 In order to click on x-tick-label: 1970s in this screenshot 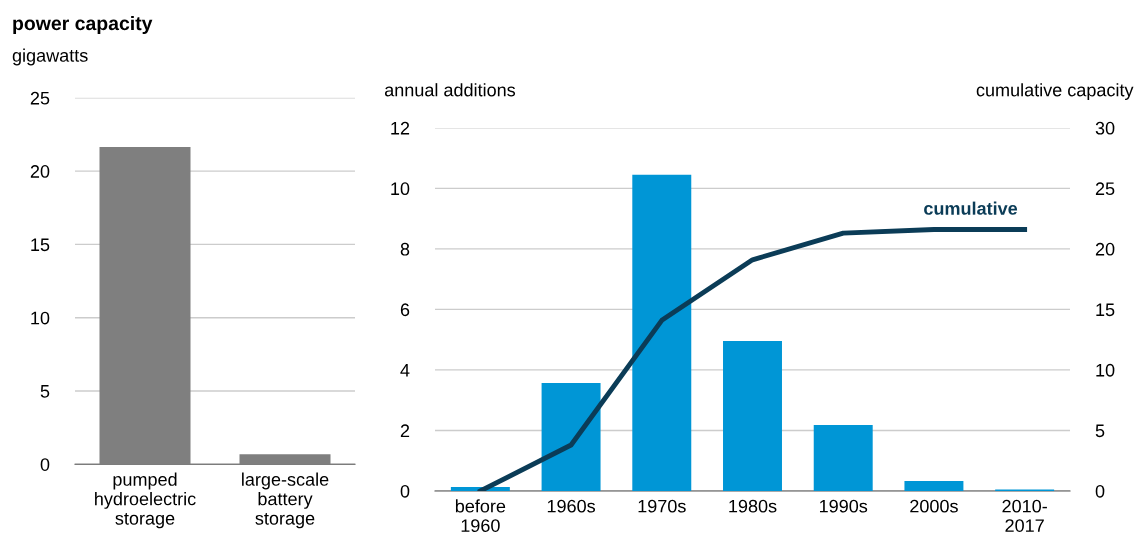, I will do `click(662, 506)`.